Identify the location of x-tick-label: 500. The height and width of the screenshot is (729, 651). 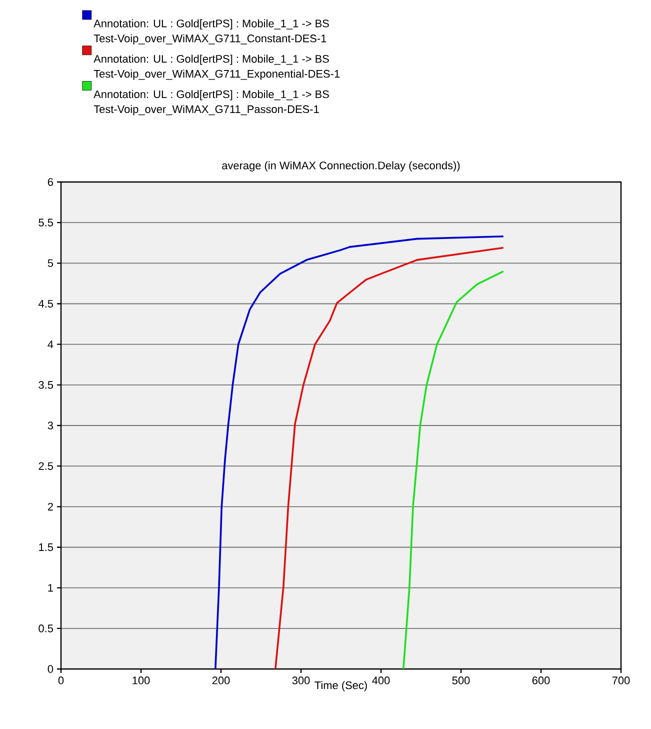
(461, 680).